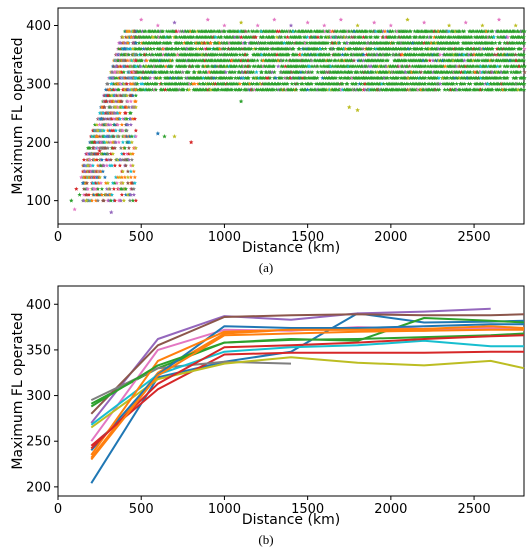 The image size is (532, 550). Describe the element at coordinates (291, 520) in the screenshot. I see `panel-b-x-label: Distance (km)` at that location.